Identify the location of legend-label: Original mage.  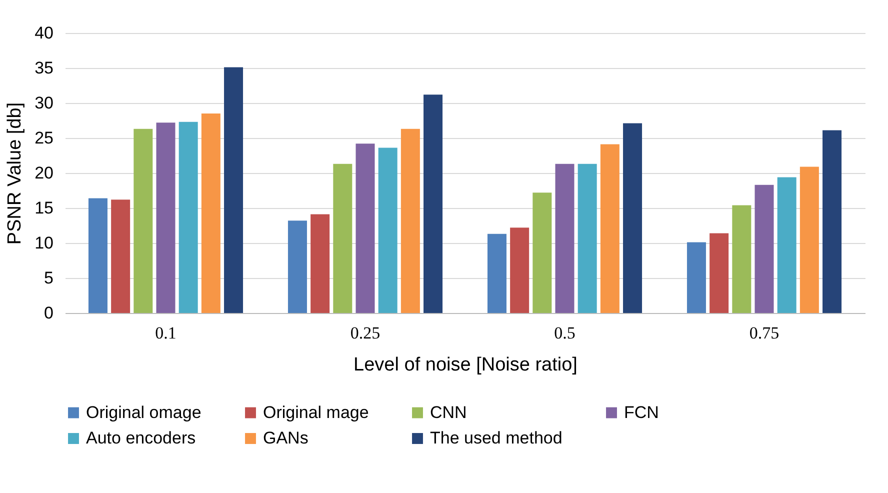
(316, 412).